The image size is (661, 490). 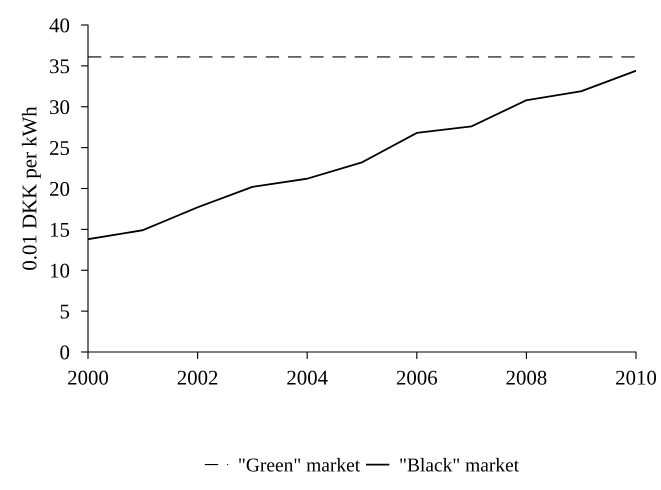 What do you see at coordinates (299, 465) in the screenshot?
I see `legend-label: "Green" market` at bounding box center [299, 465].